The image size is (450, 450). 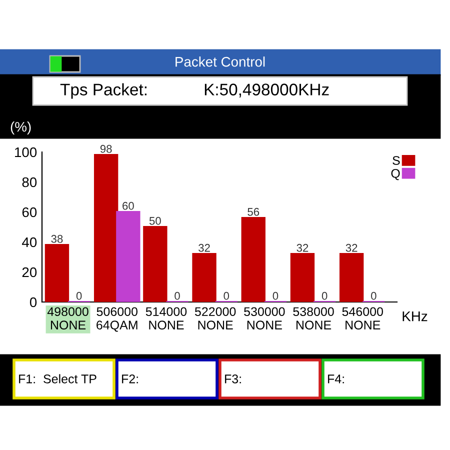 What do you see at coordinates (26, 152) in the screenshot?
I see `y-tick-label: 100` at bounding box center [26, 152].